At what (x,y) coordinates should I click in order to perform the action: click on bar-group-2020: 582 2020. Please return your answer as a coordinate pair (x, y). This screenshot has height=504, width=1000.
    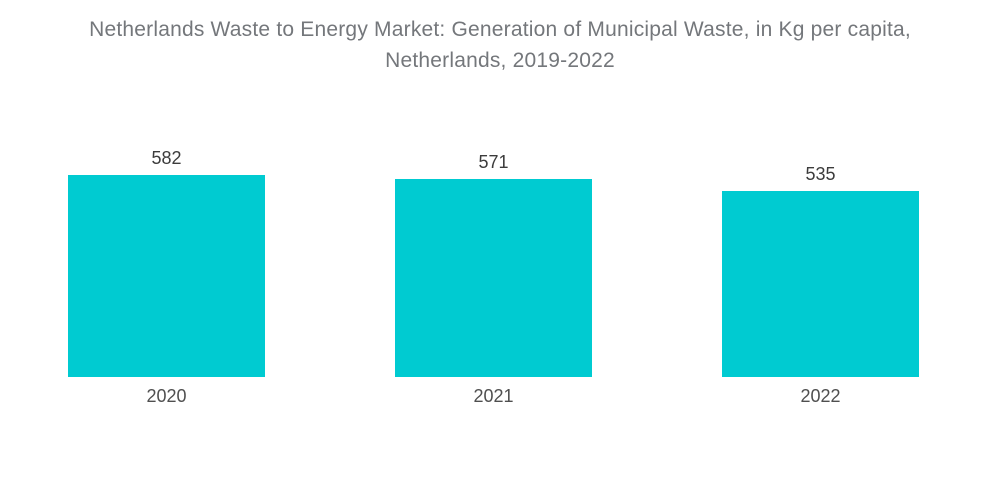
    Looking at the image, I should click on (166, 277).